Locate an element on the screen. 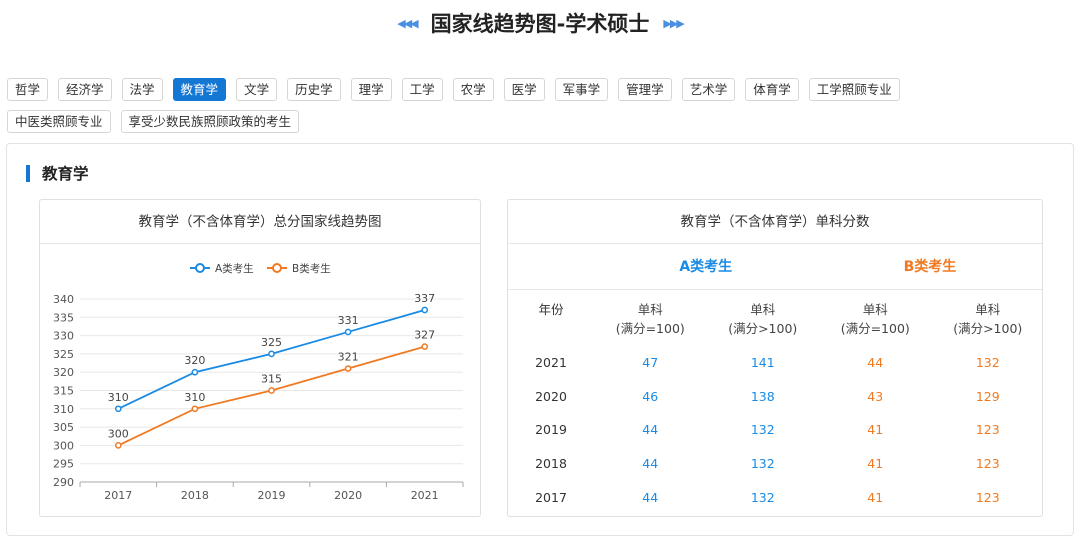  y-tick-label: 305 is located at coordinates (63, 427).